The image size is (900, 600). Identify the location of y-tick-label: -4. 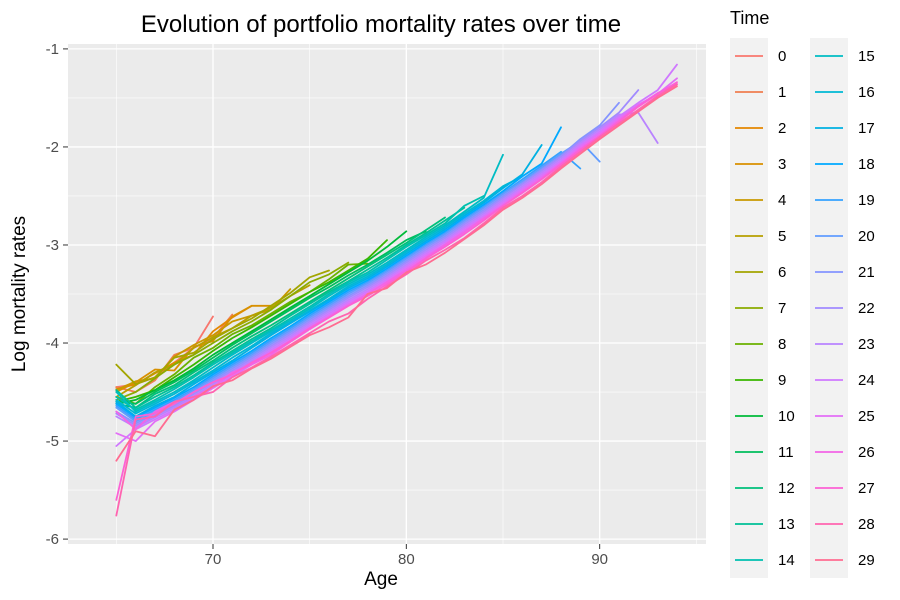
(52, 343).